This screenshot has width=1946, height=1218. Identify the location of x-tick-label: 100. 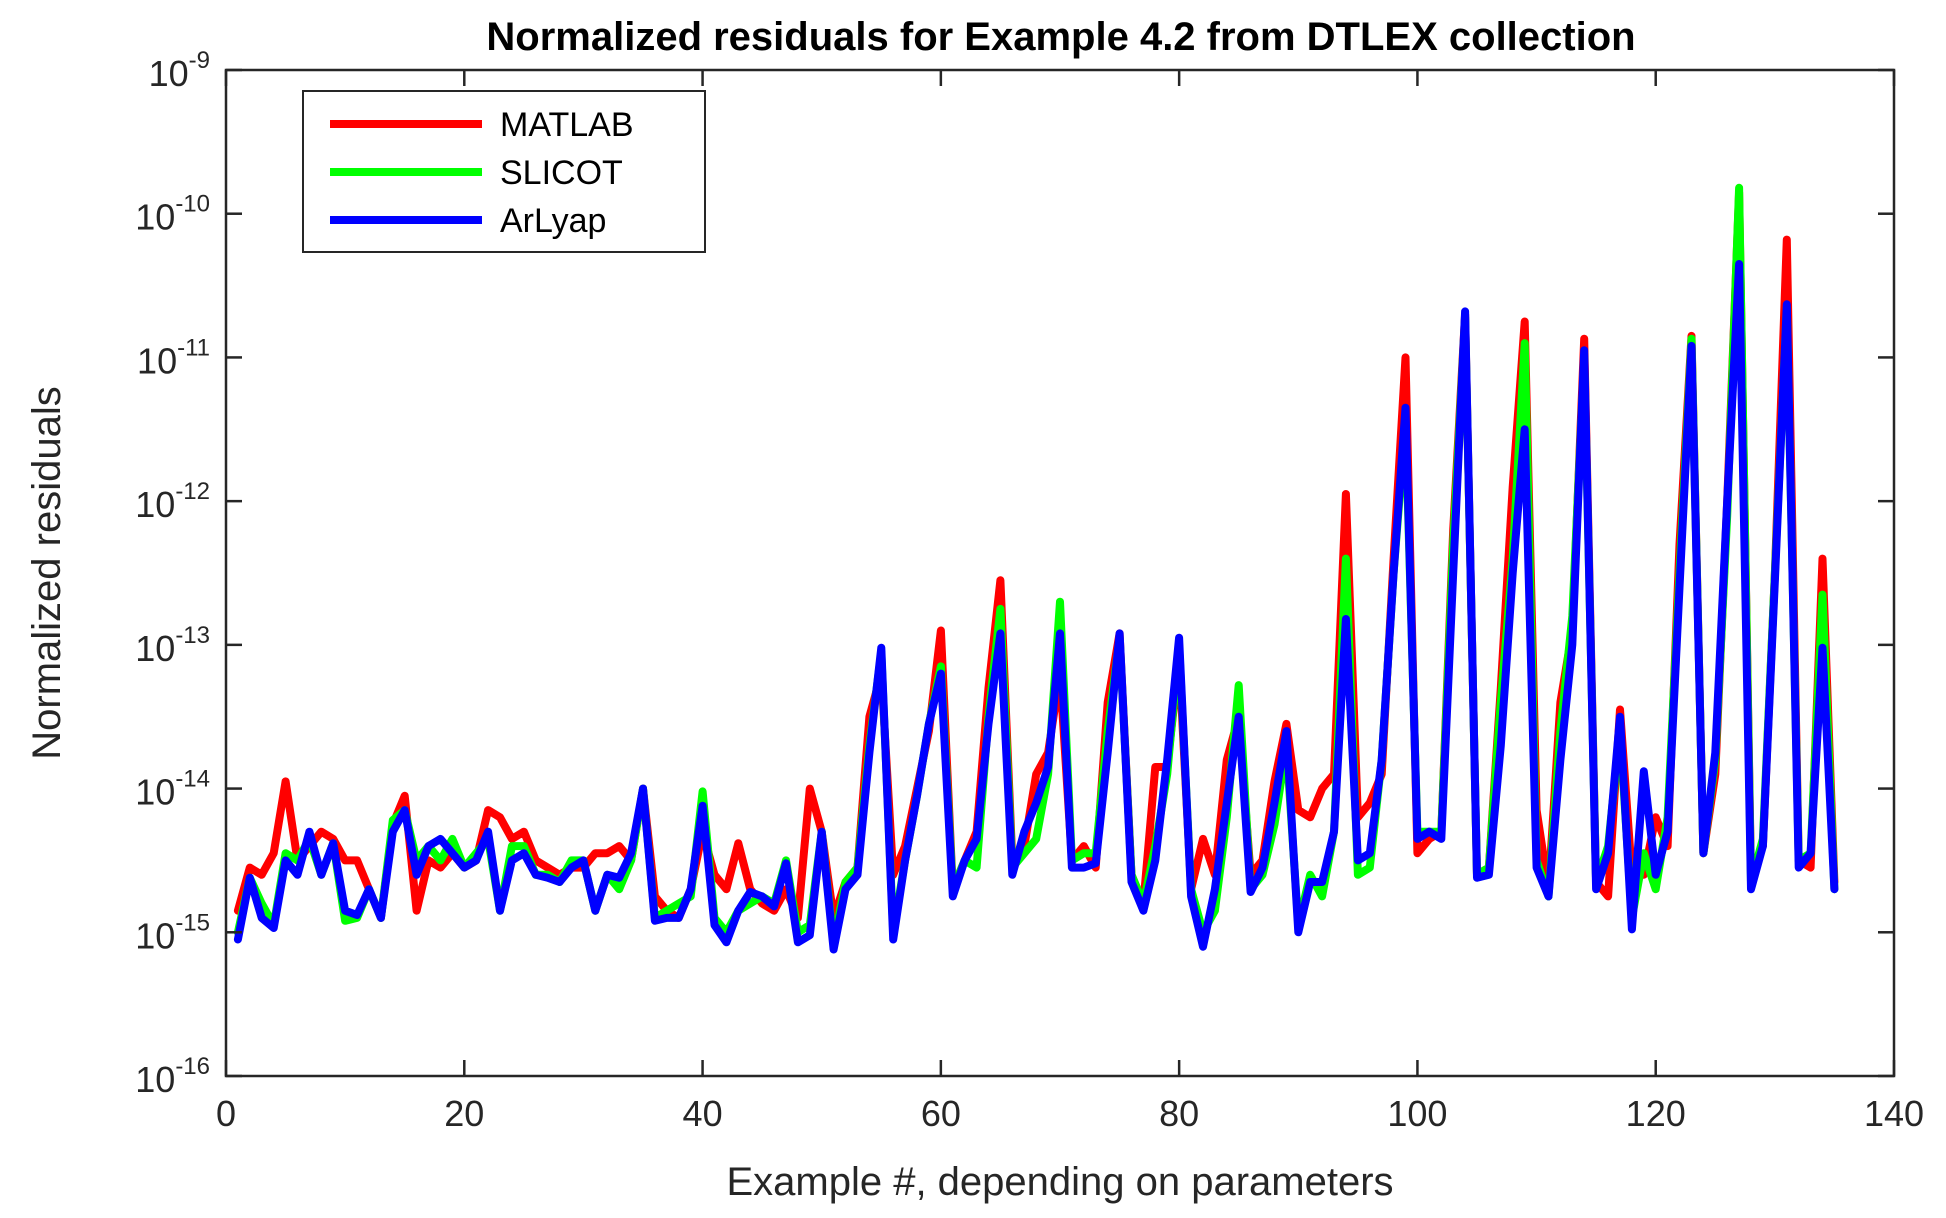
(1417, 1113).